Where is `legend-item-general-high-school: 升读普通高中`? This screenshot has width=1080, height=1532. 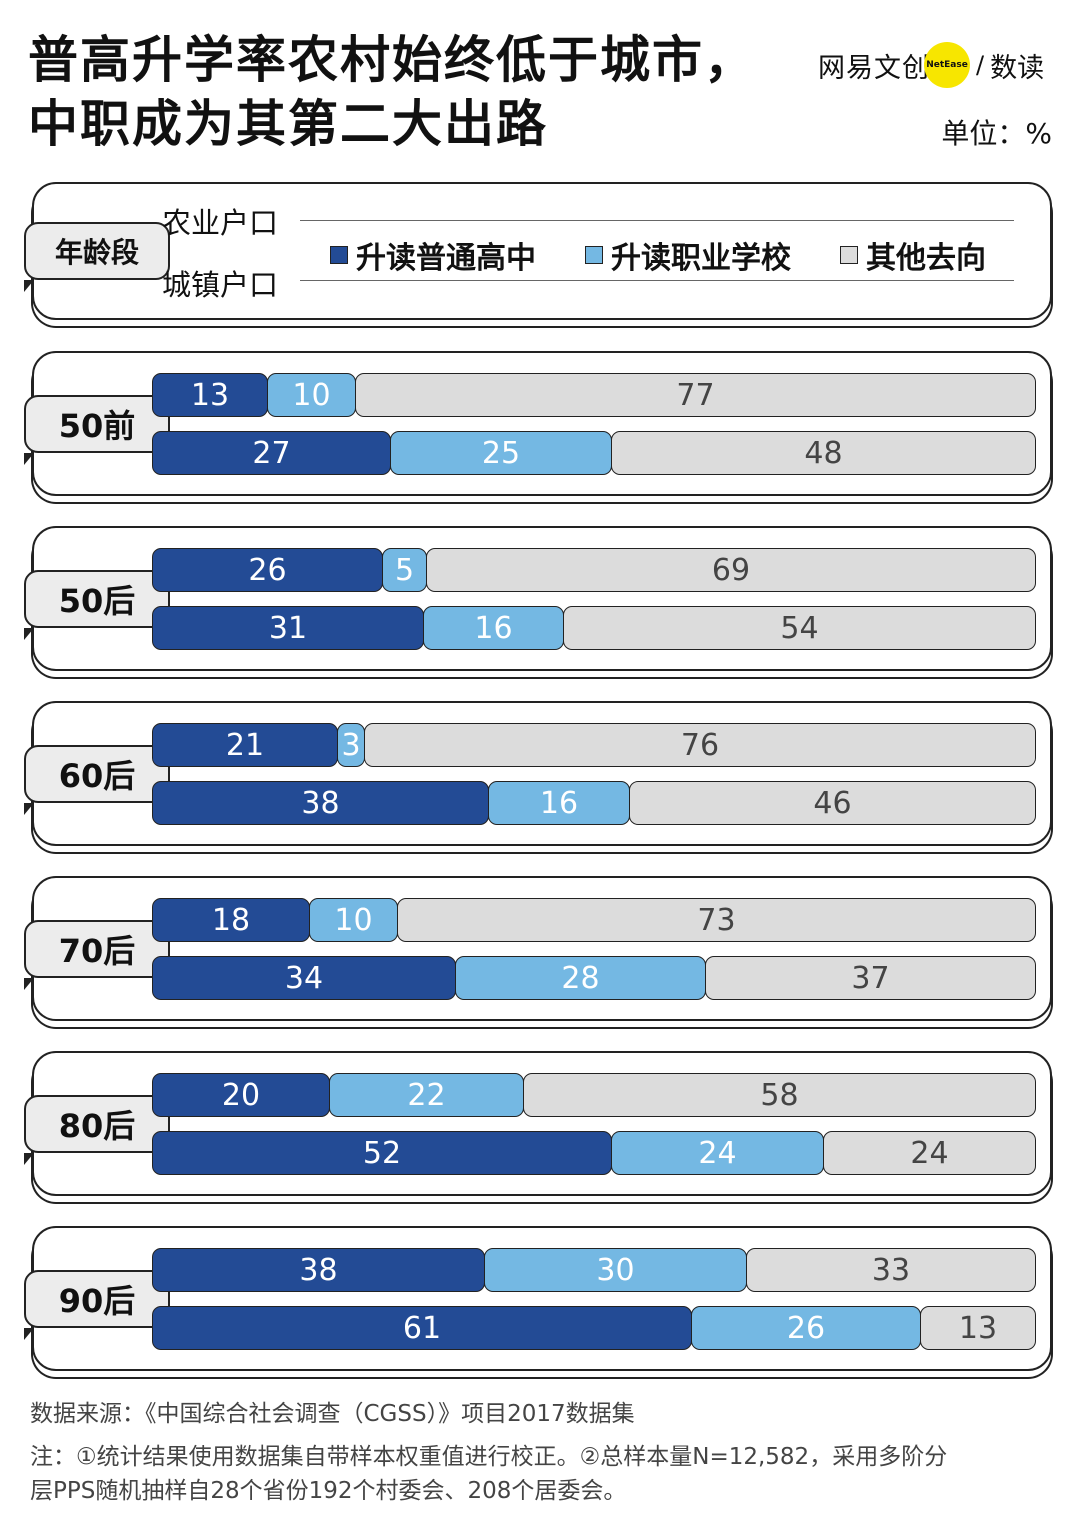
legend-item-general-high-school: 升读普通高中 is located at coordinates (433, 255).